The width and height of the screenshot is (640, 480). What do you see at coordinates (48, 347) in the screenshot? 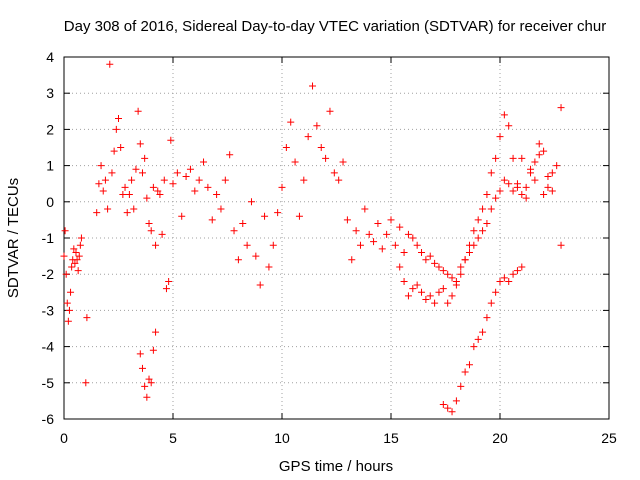
I see `y-tick-label: -4` at bounding box center [48, 347].